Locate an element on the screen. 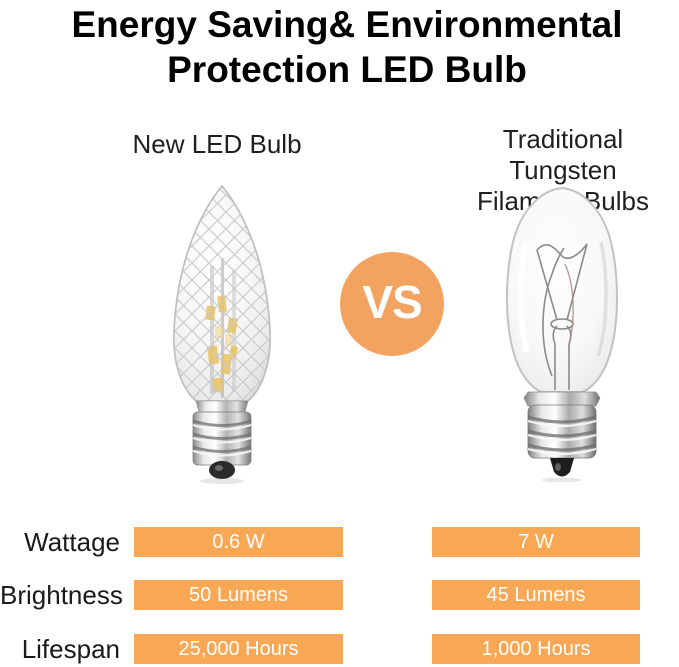  led-bulb-image is located at coordinates (222, 334).